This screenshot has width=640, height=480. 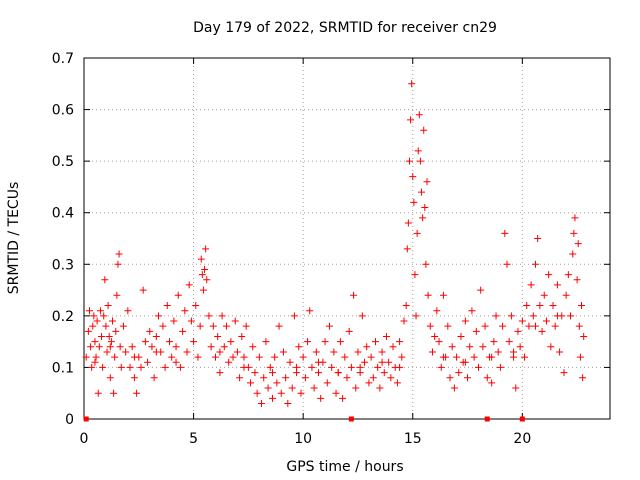 What do you see at coordinates (84, 439) in the screenshot?
I see `x-tick-label: 0` at bounding box center [84, 439].